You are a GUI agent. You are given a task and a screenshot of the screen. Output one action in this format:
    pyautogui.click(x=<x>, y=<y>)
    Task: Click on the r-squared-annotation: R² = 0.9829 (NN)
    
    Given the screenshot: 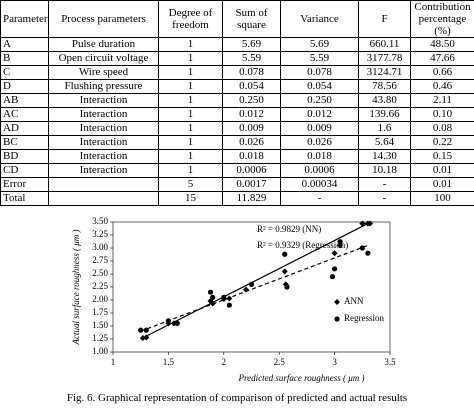 What is the action you would take?
    pyautogui.click(x=289, y=229)
    